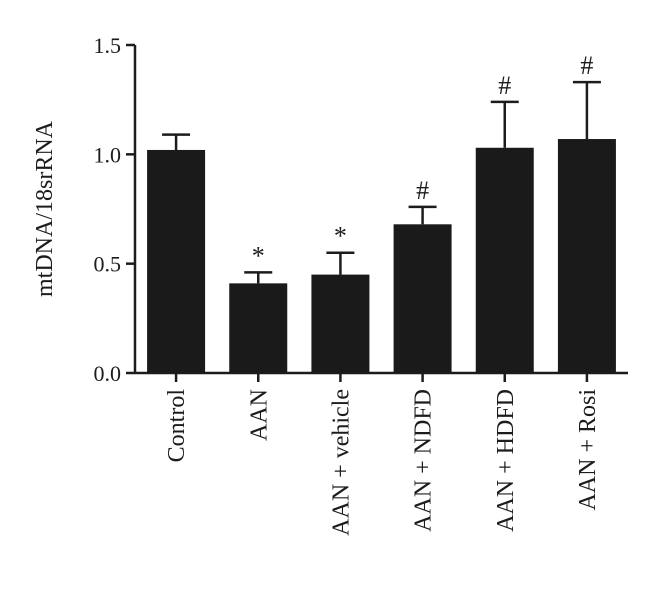  Describe the element at coordinates (424, 460) in the screenshot. I see `x-tick-label: AAN + NDFD` at that location.